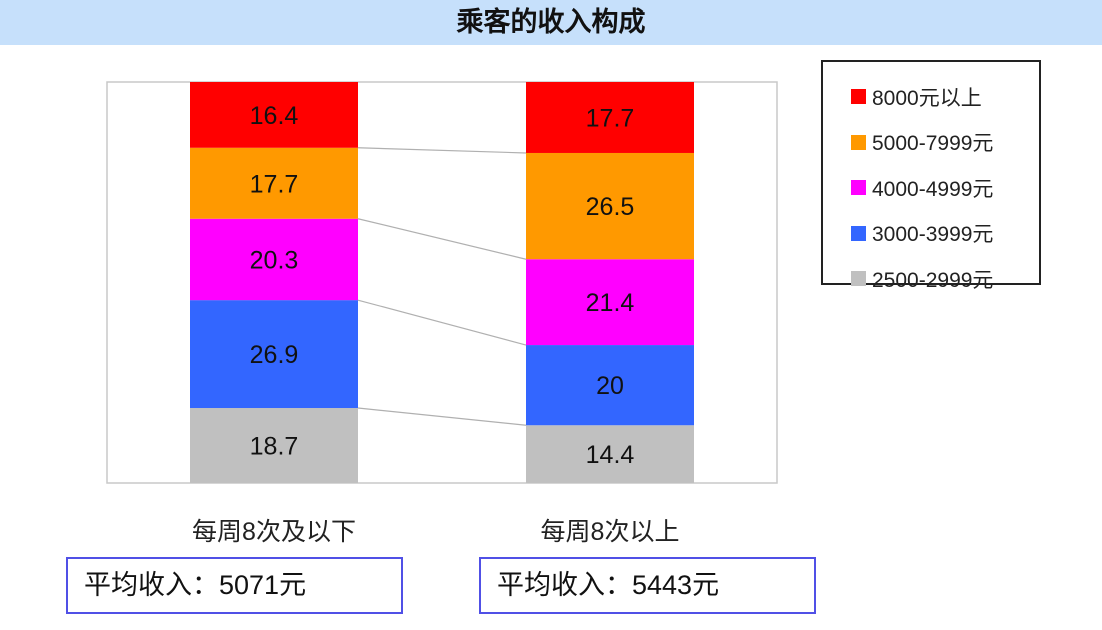  I want to click on data-label: 16.4, so click(274, 116).